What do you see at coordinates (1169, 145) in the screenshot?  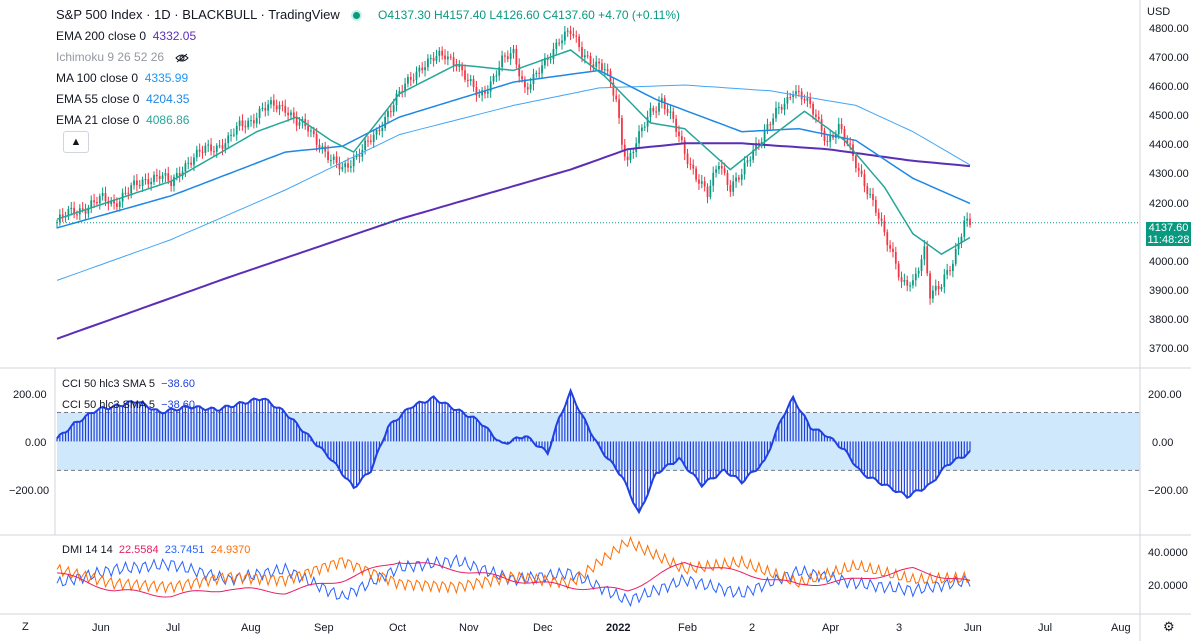 I see `price-tick: 4400.00` at bounding box center [1169, 145].